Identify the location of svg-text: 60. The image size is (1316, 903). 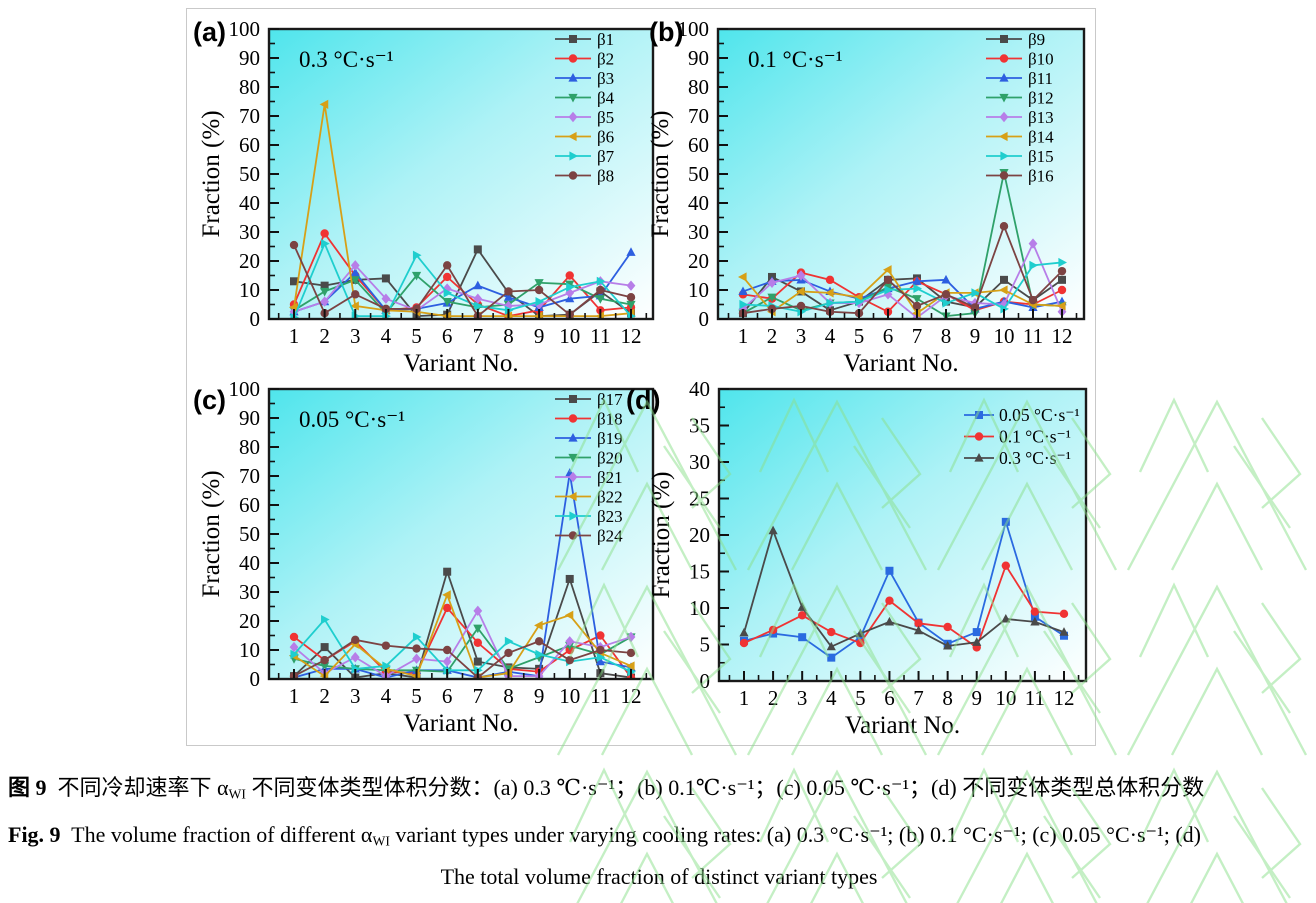
(249, 505).